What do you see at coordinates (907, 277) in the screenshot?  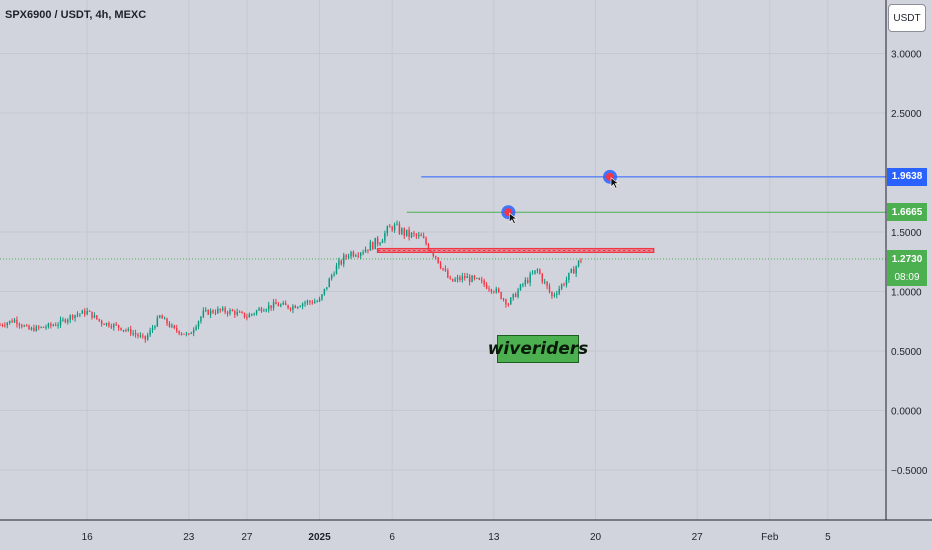 I see `candle-countdown-label: 08:09` at bounding box center [907, 277].